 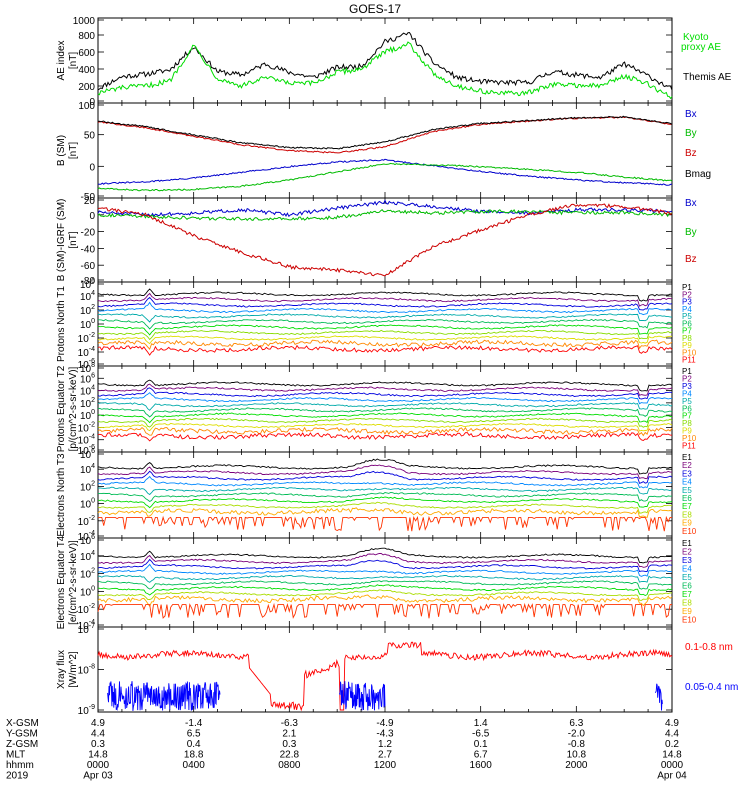 What do you see at coordinates (87, 540) in the screenshot?
I see `y-tick-label: 10⁶` at bounding box center [87, 540].